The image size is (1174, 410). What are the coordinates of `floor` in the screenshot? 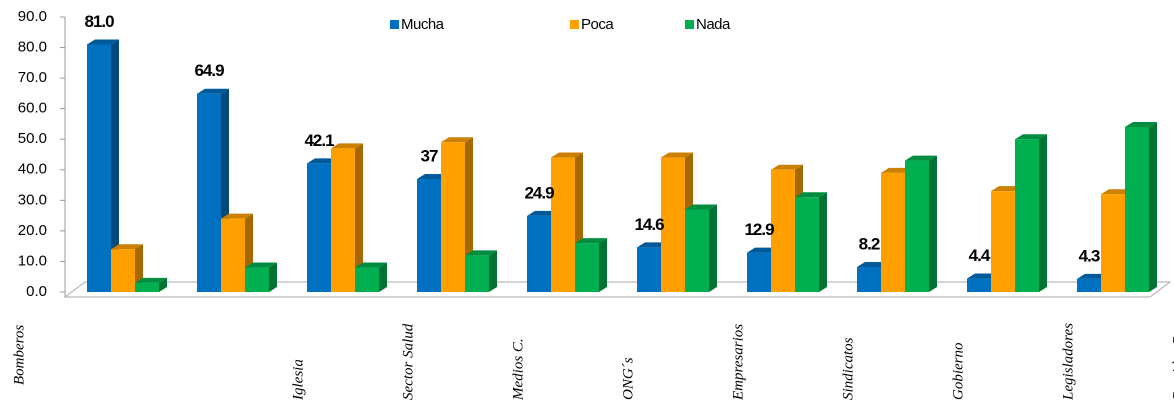 It's located at (617, 289).